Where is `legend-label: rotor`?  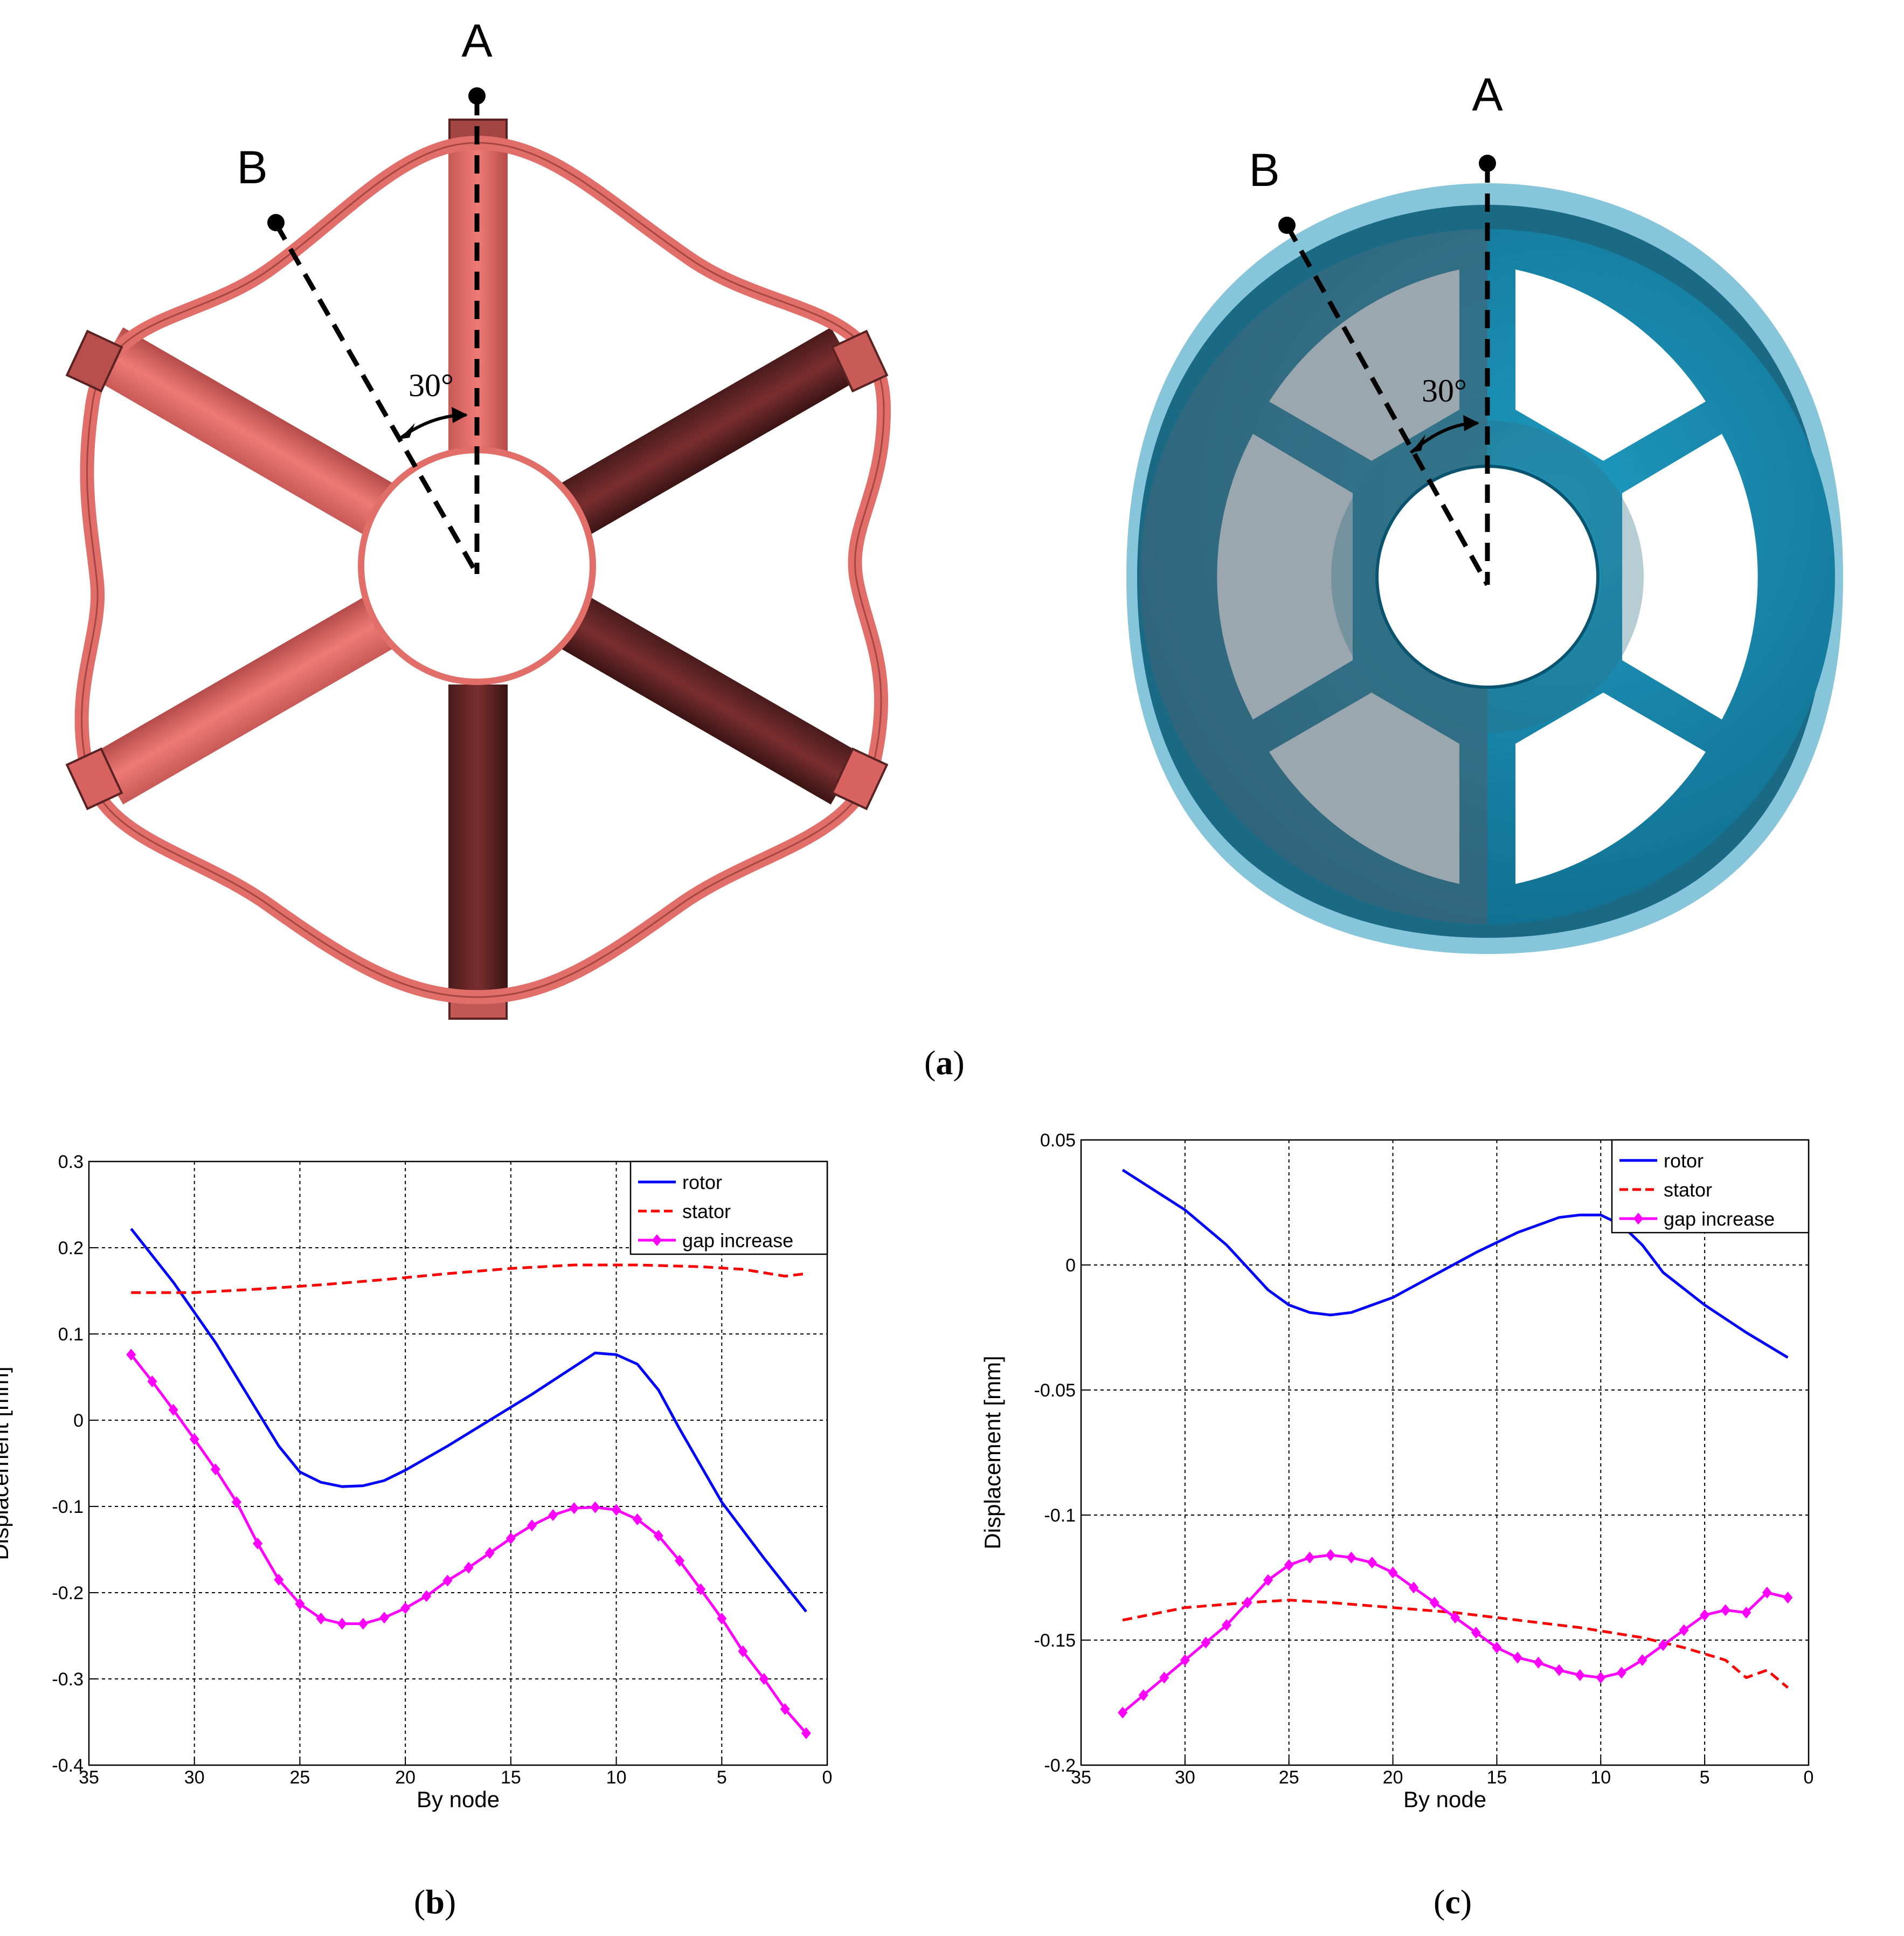
legend-label: rotor is located at coordinates (702, 1182).